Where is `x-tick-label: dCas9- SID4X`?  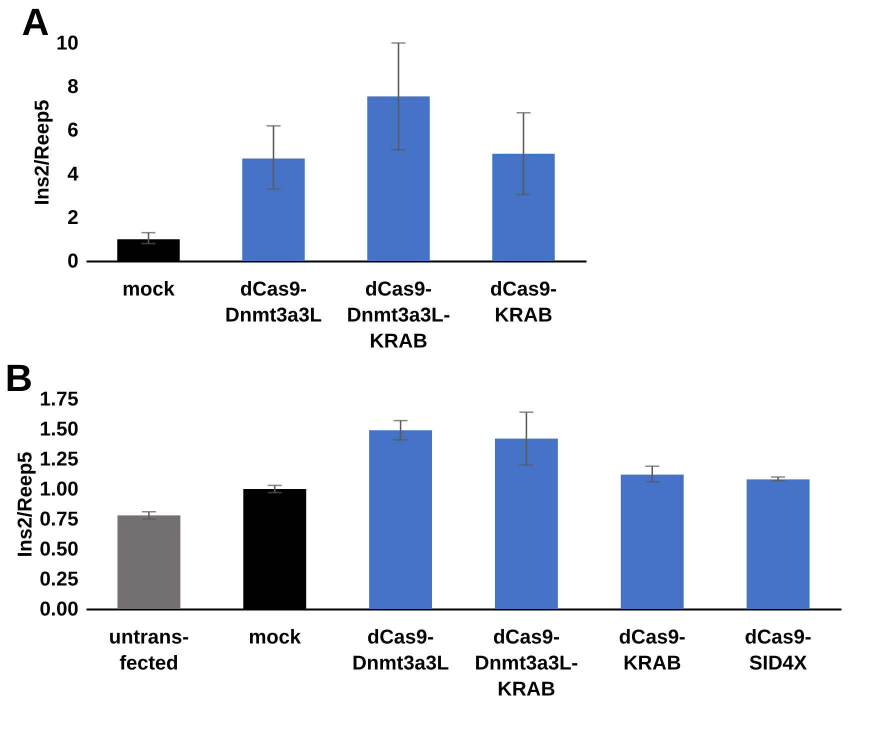 x-tick-label: dCas9- SID4X is located at coordinates (778, 650).